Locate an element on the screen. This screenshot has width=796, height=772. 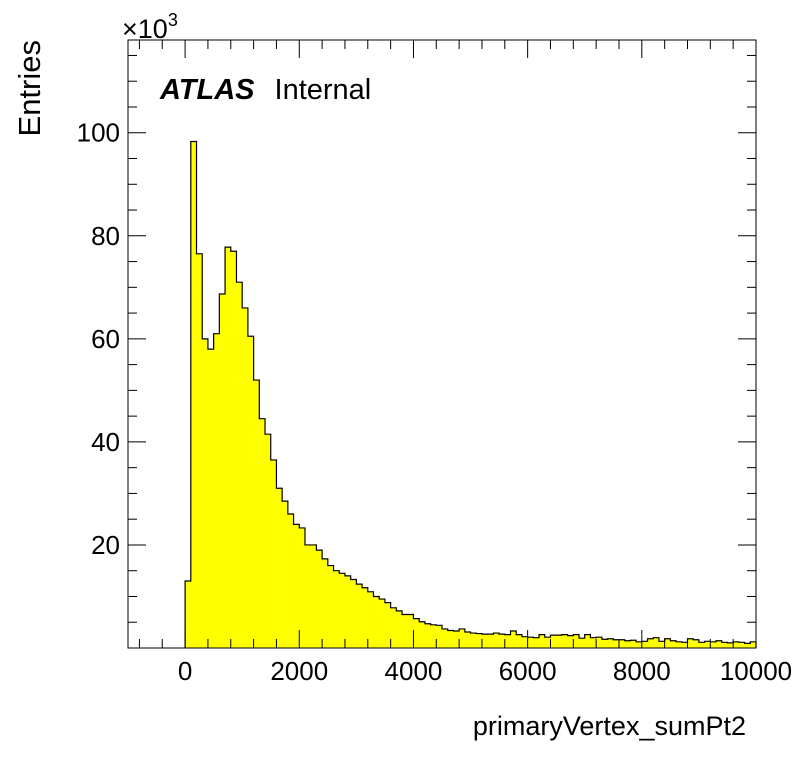
x-tick-label: 4000 is located at coordinates (414, 671).